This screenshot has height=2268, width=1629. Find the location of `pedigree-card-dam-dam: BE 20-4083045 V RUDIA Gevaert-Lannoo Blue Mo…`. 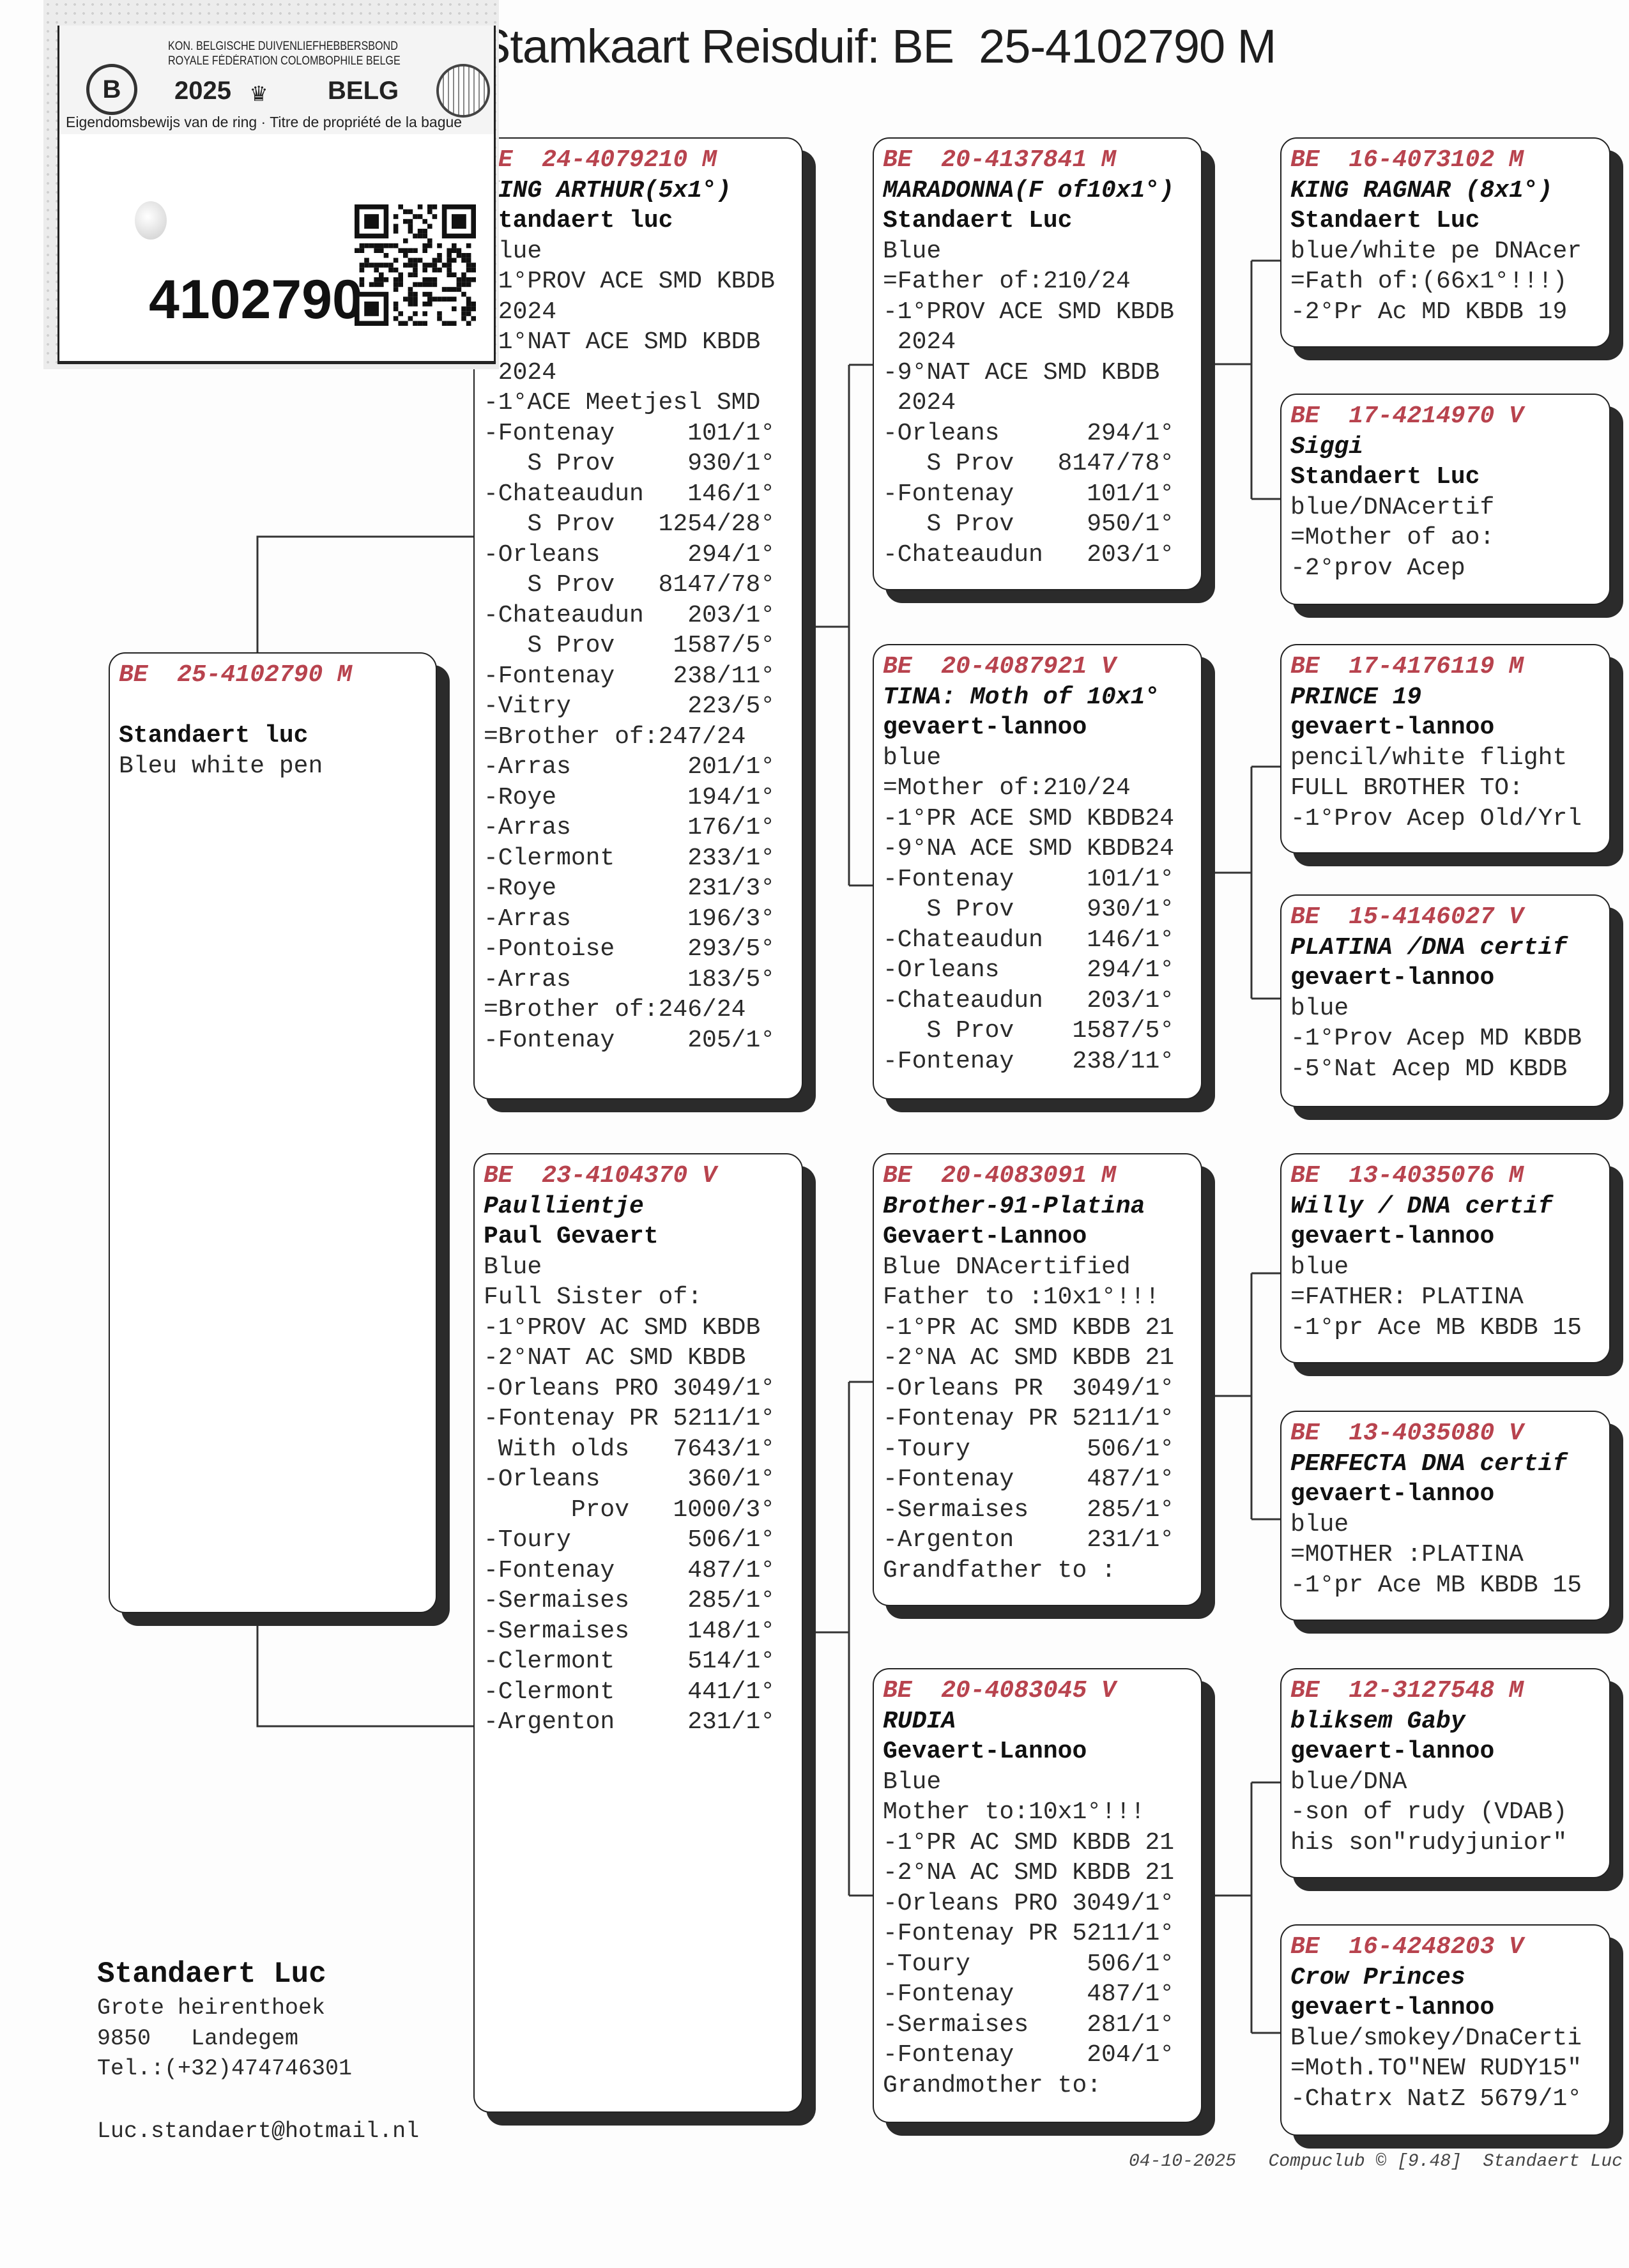

pedigree-card-dam-dam: BE 20-4083045 V RUDIA Gevaert-Lannoo Blue Mo… is located at coordinates (1037, 1895).